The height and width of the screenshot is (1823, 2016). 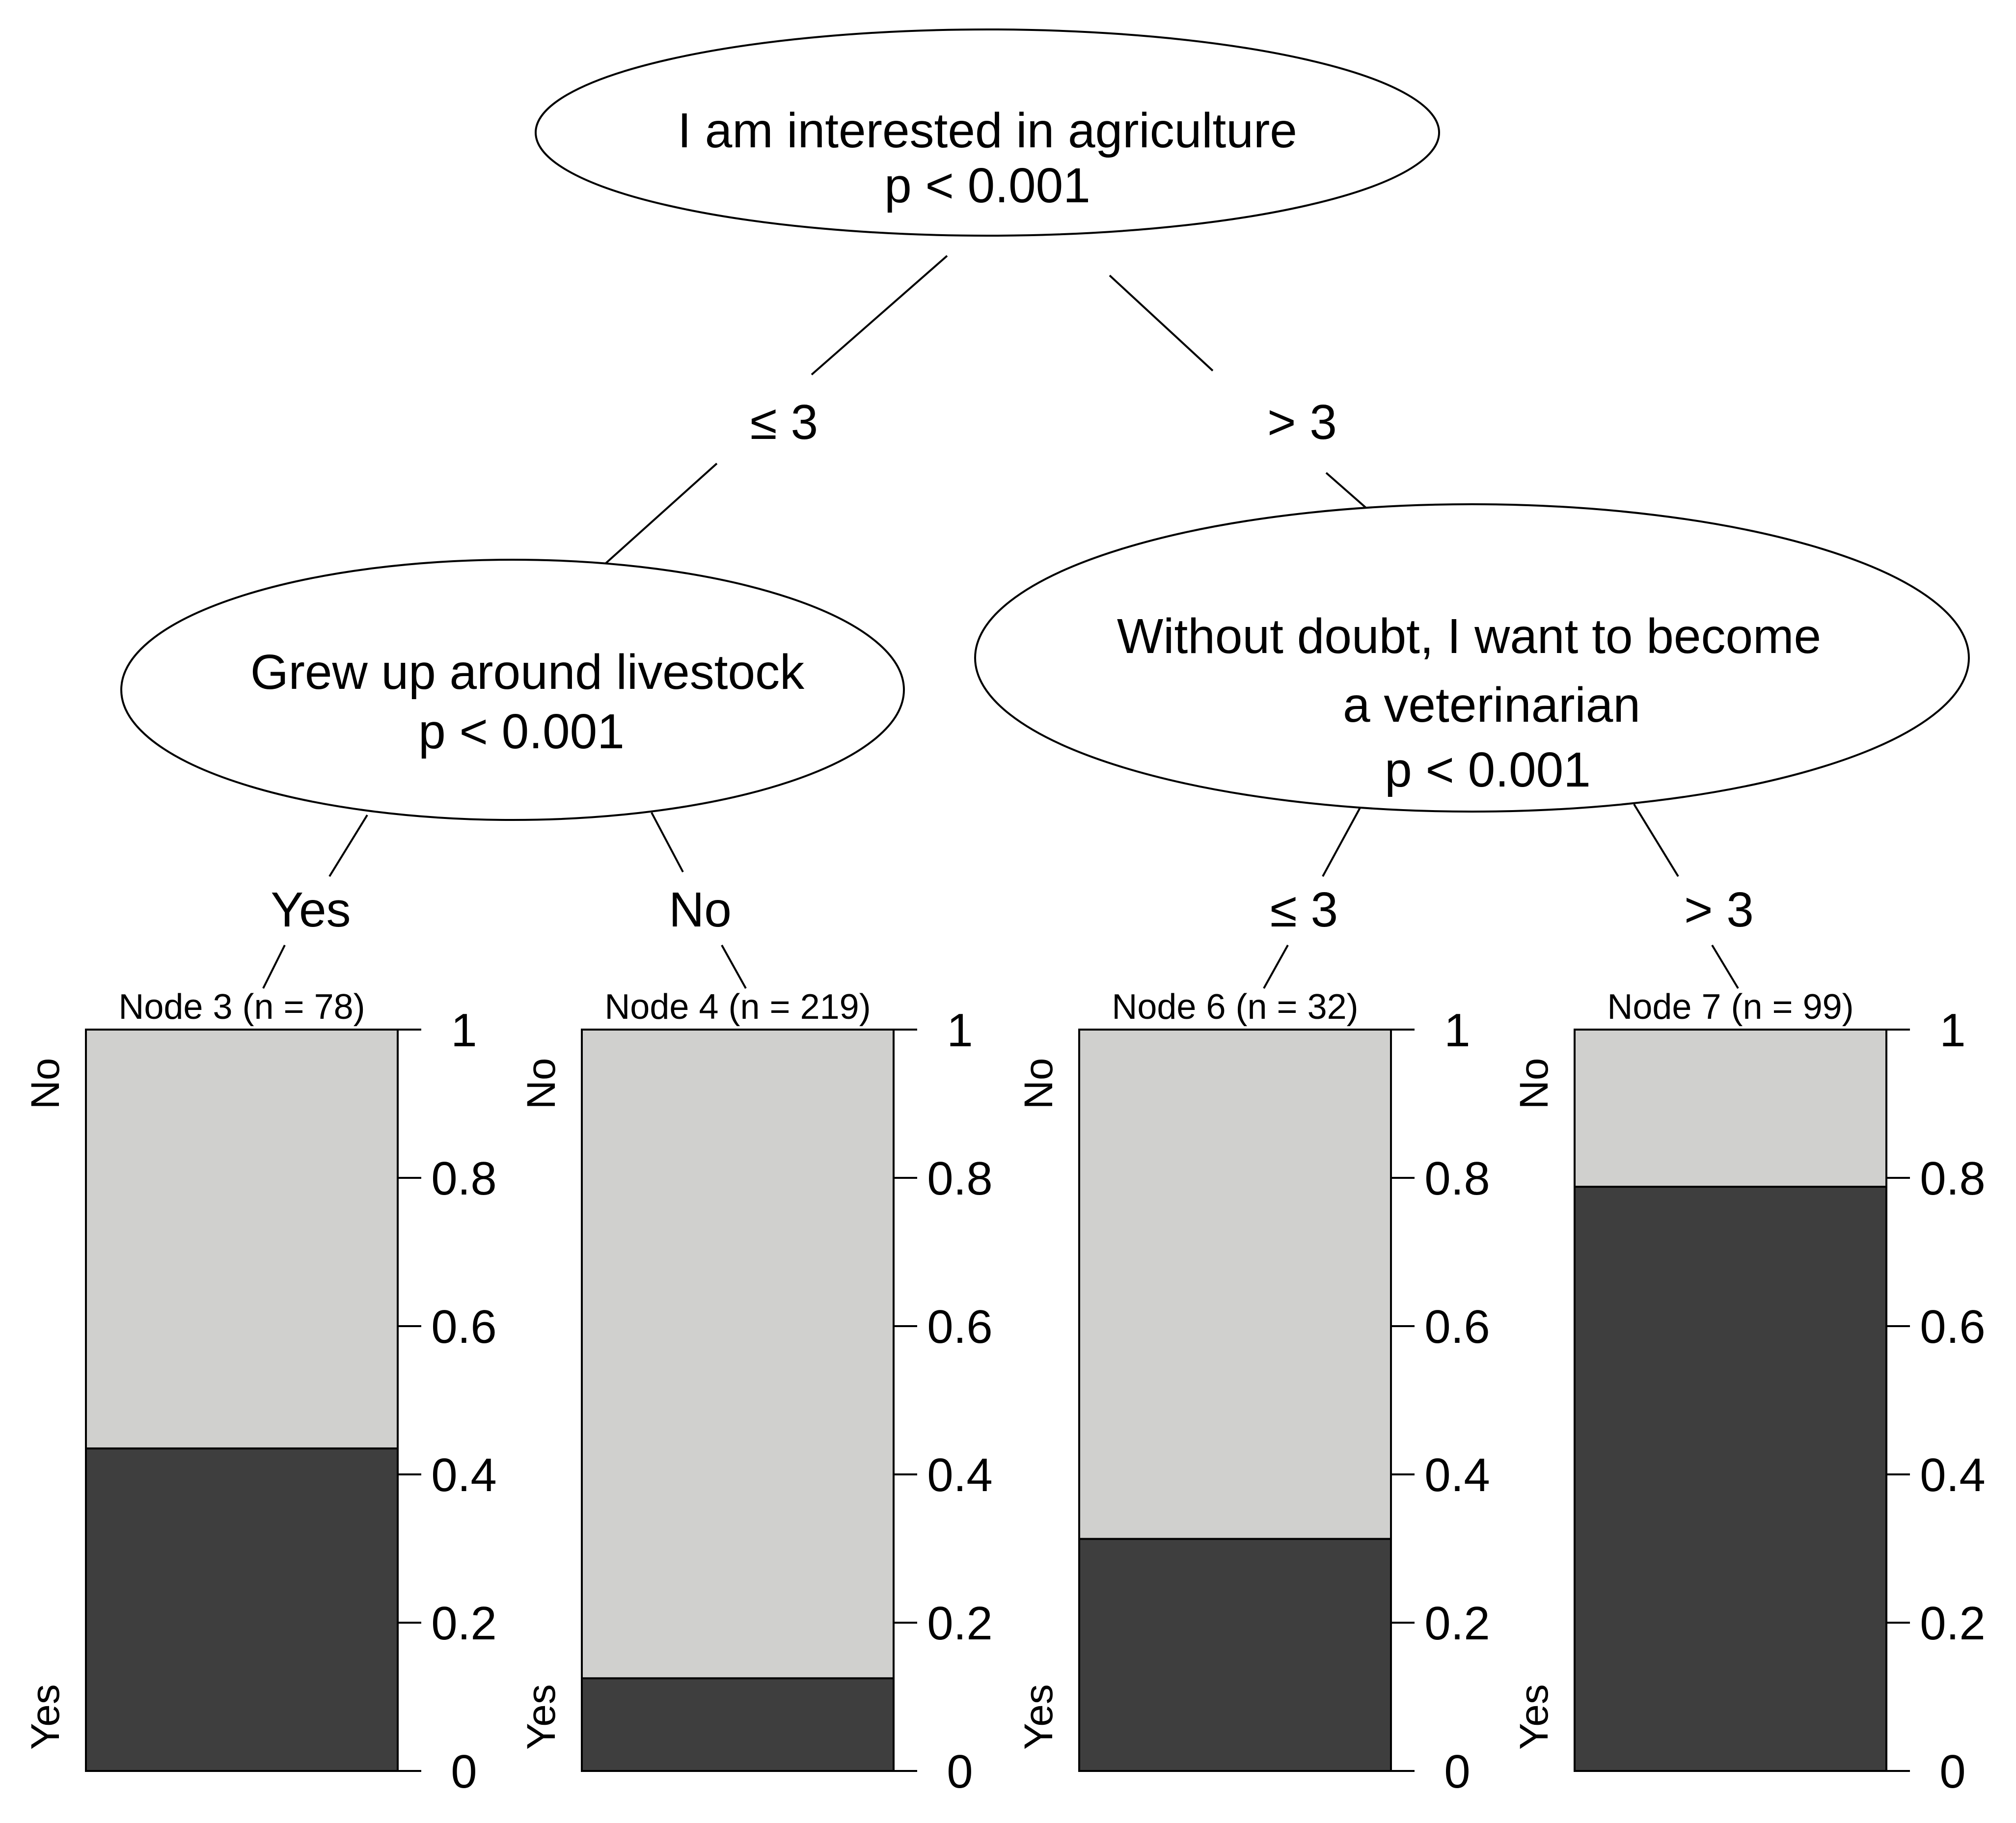 I want to click on edge-root-right-upper, so click(x=1162, y=323).